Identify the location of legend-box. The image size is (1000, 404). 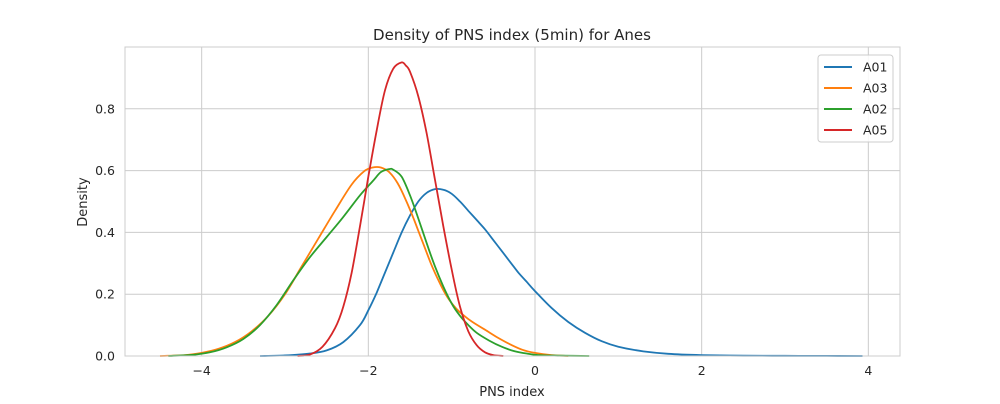
(855, 98).